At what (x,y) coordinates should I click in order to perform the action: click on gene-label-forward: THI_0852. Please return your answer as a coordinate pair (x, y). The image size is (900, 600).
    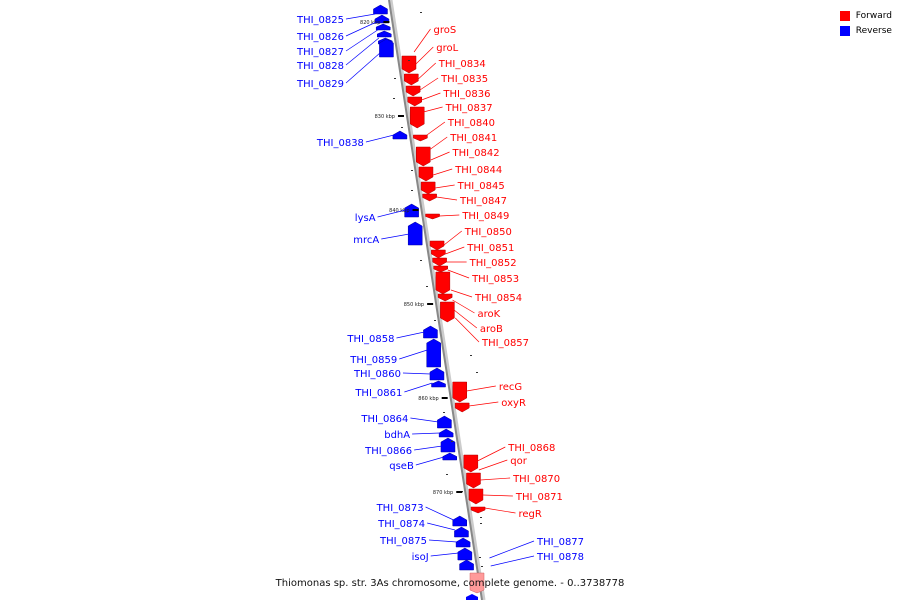
    Looking at the image, I should click on (493, 263).